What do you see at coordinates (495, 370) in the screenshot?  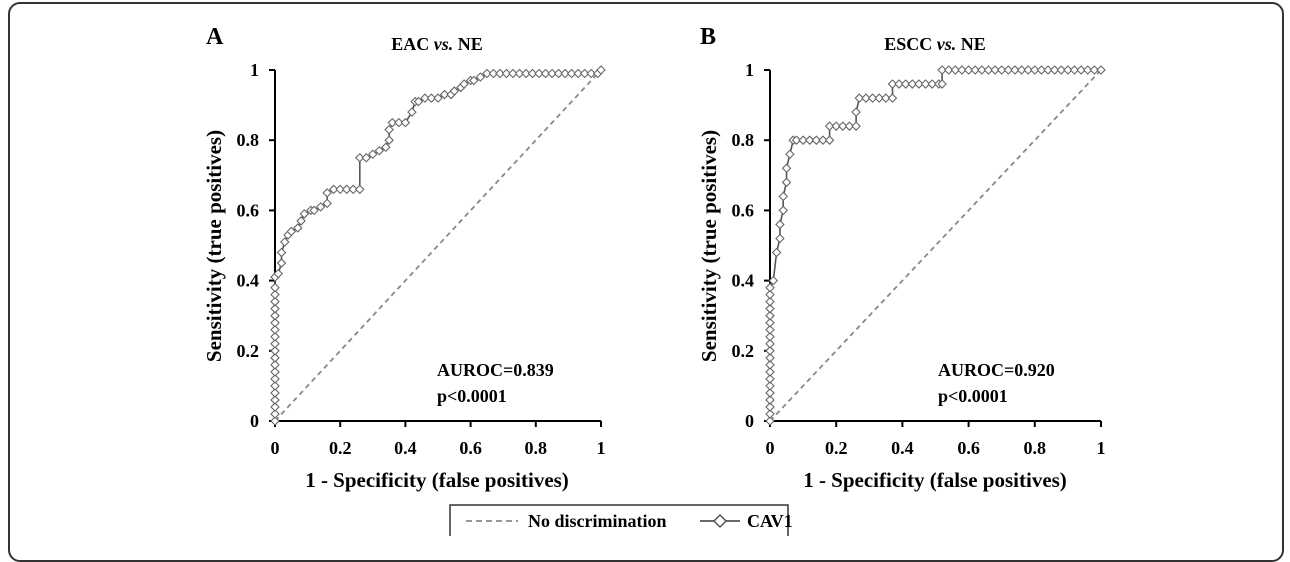 I see `auroc-annotation-a: AUROC=0.839` at bounding box center [495, 370].